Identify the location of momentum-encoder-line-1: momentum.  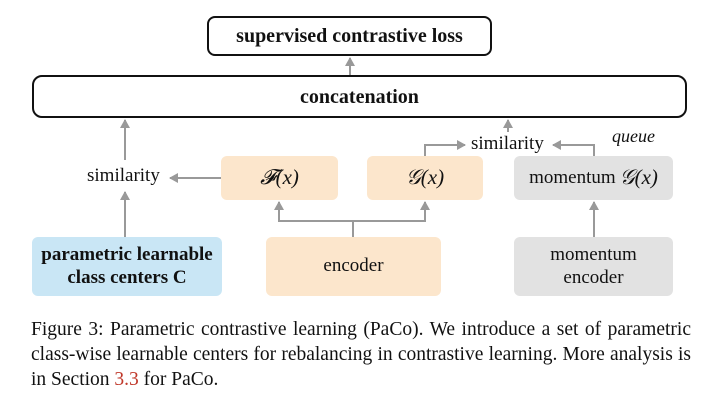
(593, 254).